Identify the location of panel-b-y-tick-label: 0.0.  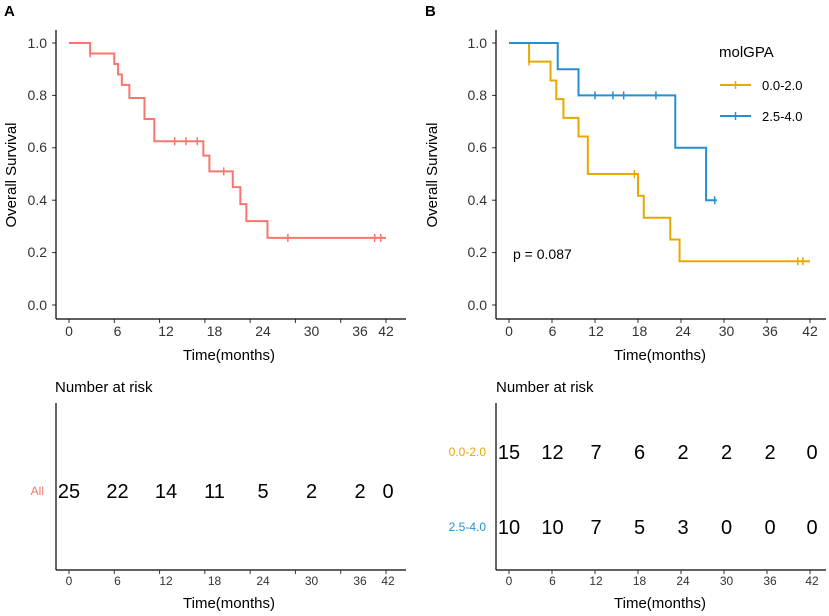
(478, 305).